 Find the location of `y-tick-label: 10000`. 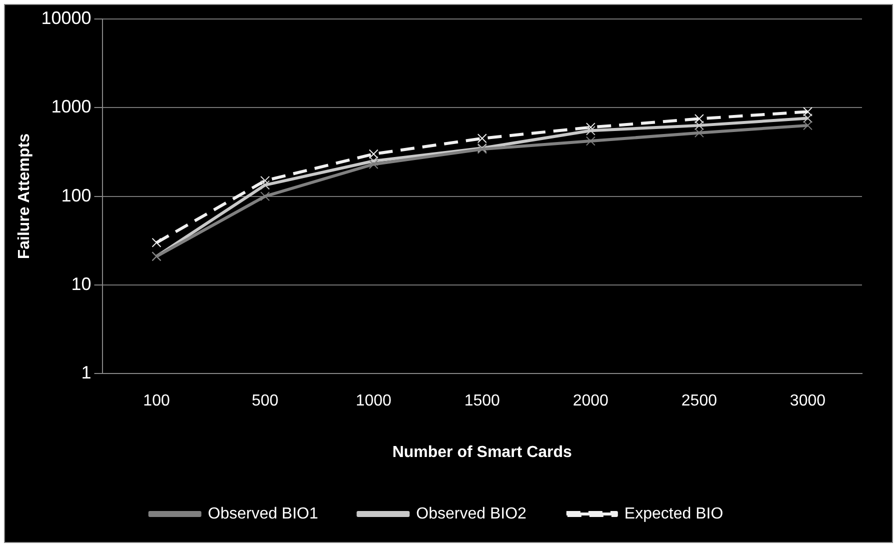

y-tick-label: 10000 is located at coordinates (66, 18).